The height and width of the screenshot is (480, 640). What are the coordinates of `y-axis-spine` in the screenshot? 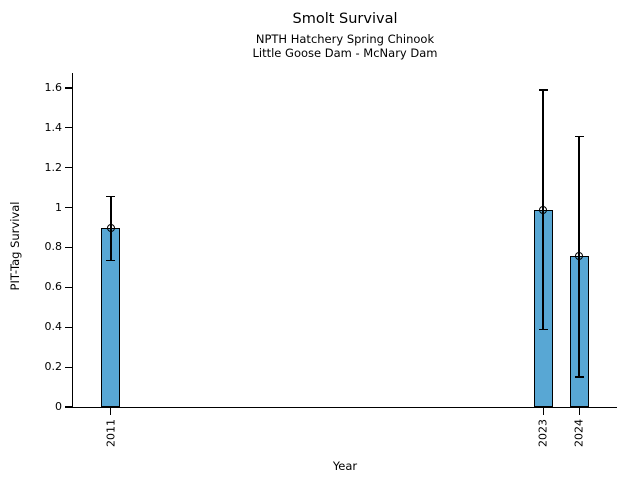 It's located at (72, 241).